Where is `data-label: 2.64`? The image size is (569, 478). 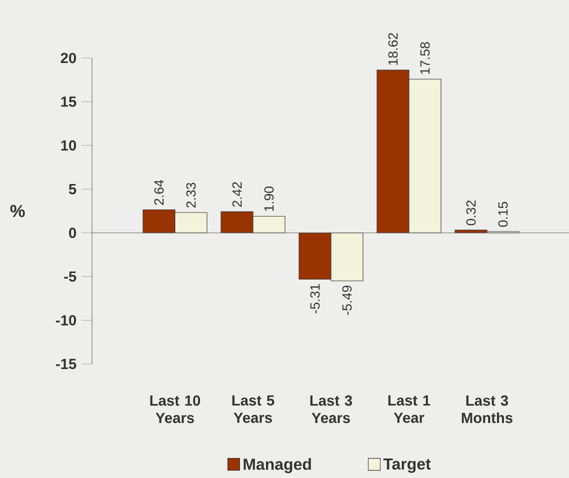
data-label: 2.64 is located at coordinates (159, 192).